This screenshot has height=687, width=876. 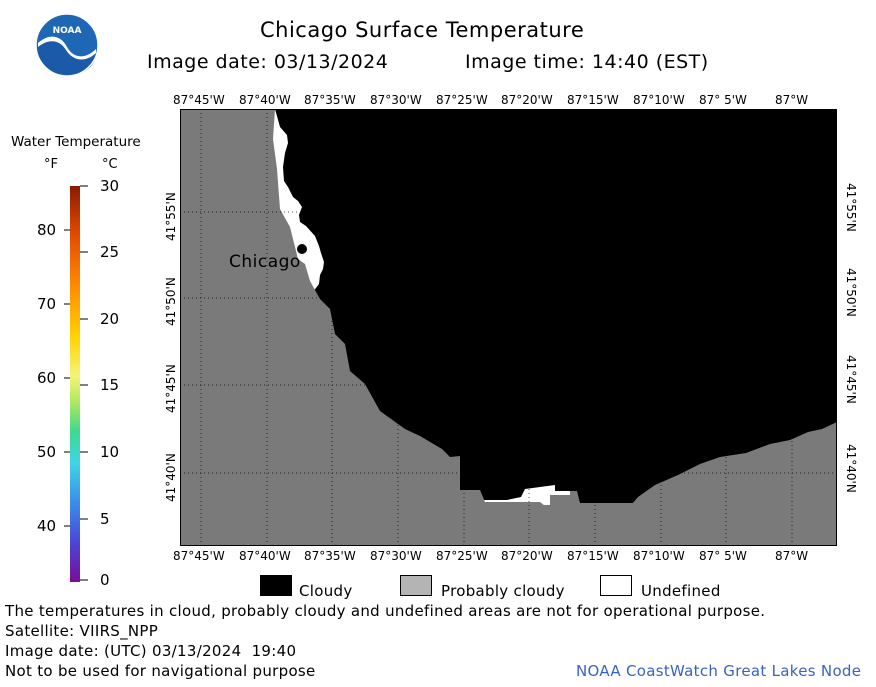 I want to click on c-tick: 25, so click(x=110, y=252).